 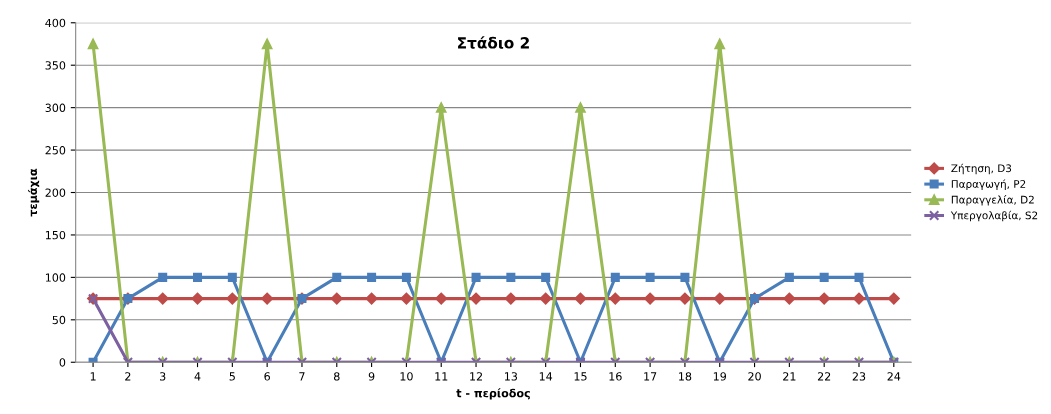 I want to click on x-tick-label: 1, so click(x=93, y=376).